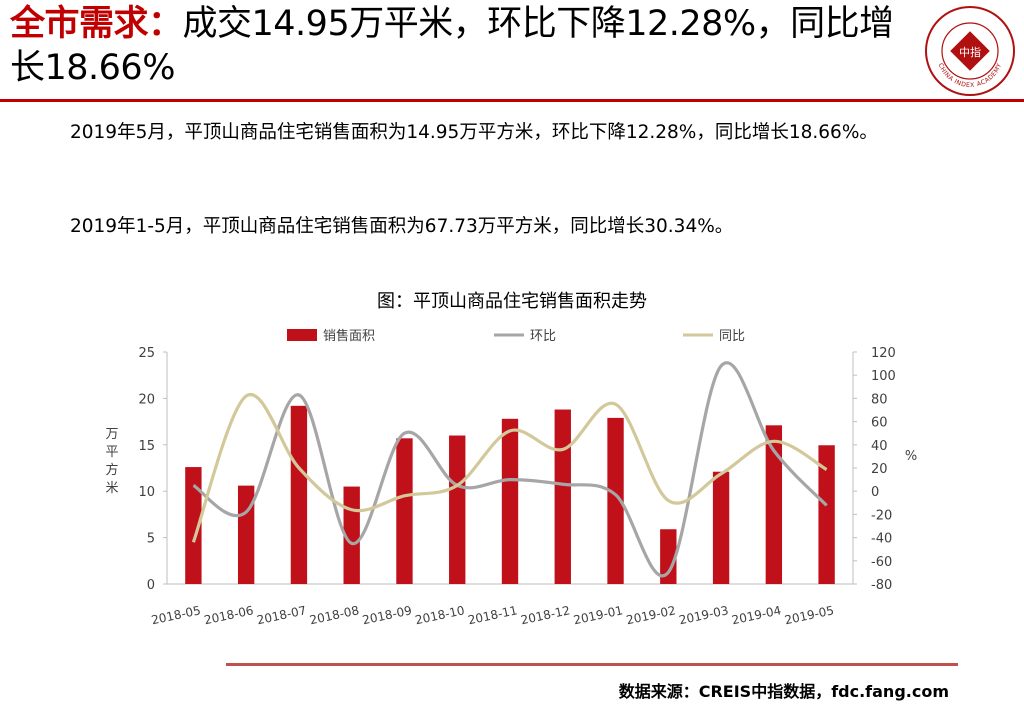  What do you see at coordinates (883, 353) in the screenshot?
I see `y2-tick-label: 120` at bounding box center [883, 353].